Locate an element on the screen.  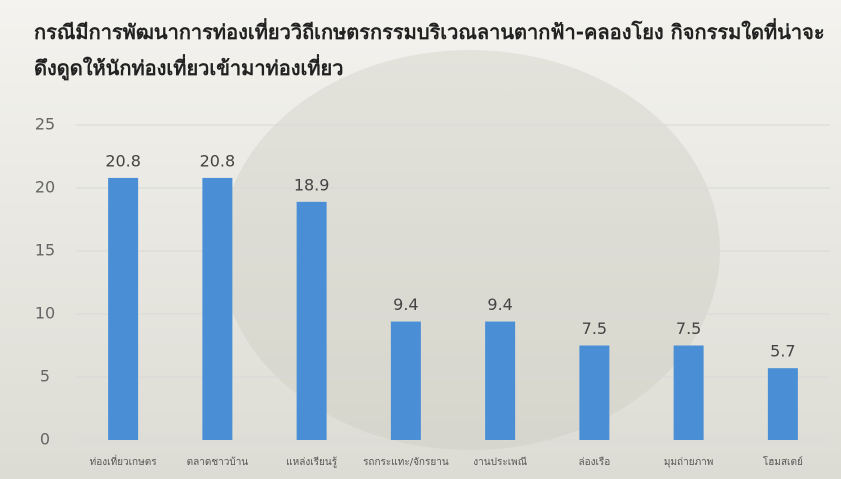
y-tick-label: 20 is located at coordinates (45, 187).